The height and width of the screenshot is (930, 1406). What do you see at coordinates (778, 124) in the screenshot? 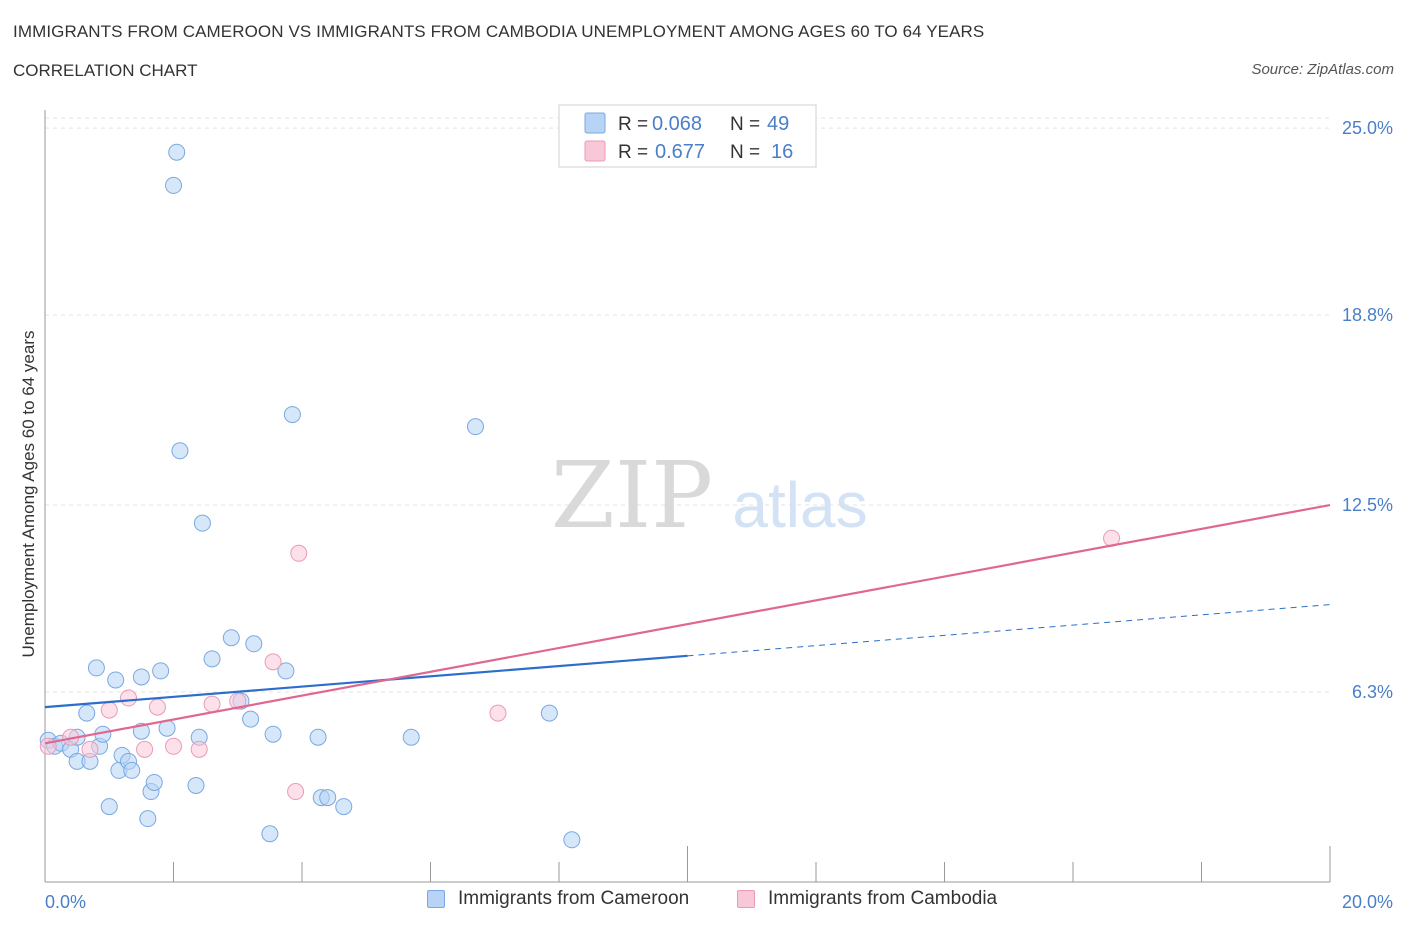
I see `stats-n-value-cameroon: 49` at bounding box center [778, 124].